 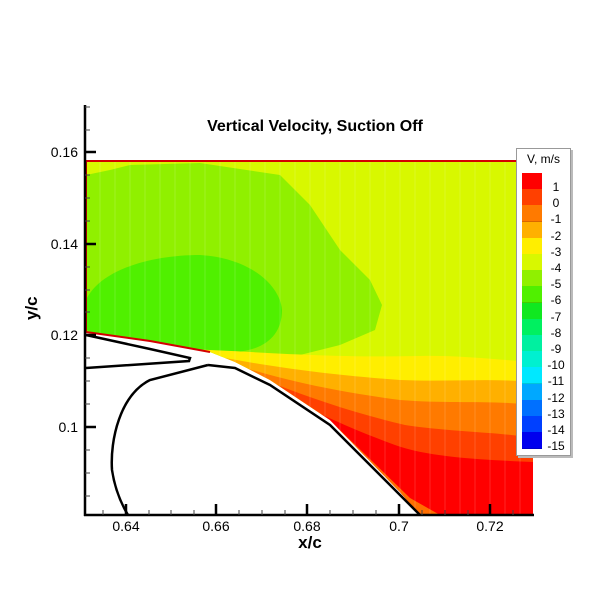 What do you see at coordinates (556, 446) in the screenshot?
I see `legend-label: -15` at bounding box center [556, 446].